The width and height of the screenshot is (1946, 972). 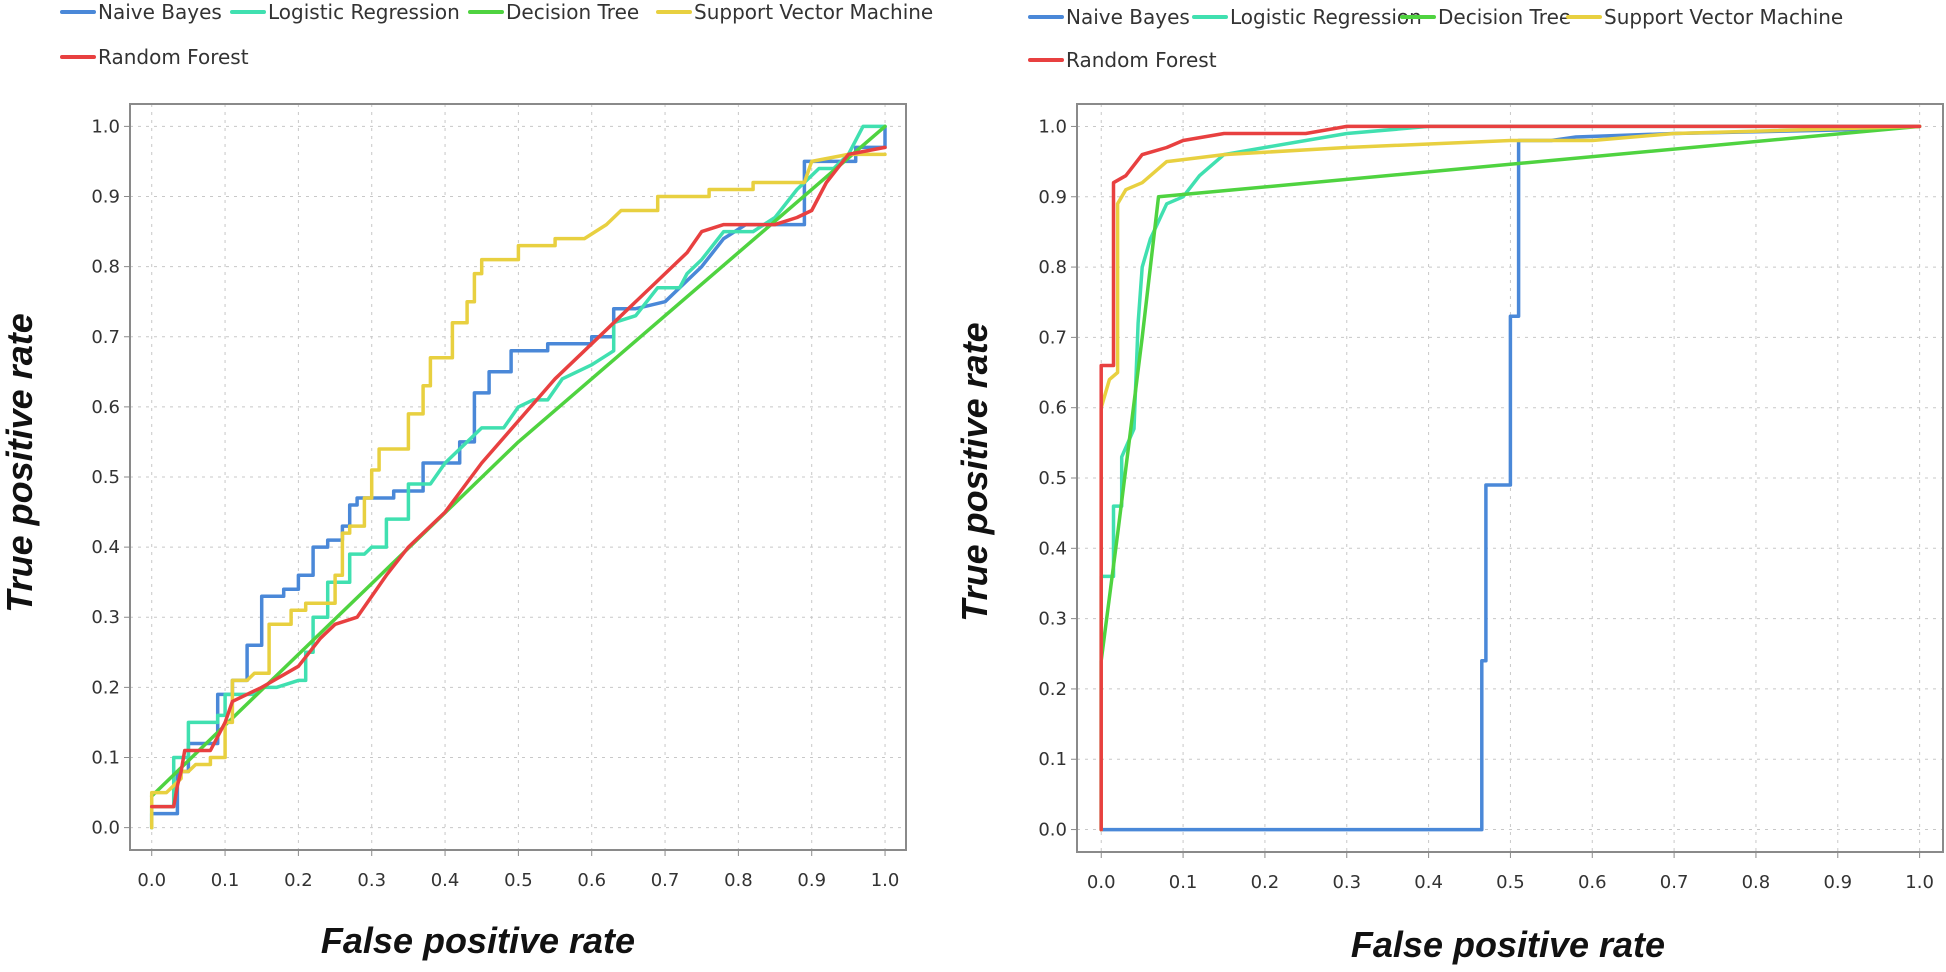 I want to click on y-axis-title-left: True positive rate, so click(x=20, y=462).